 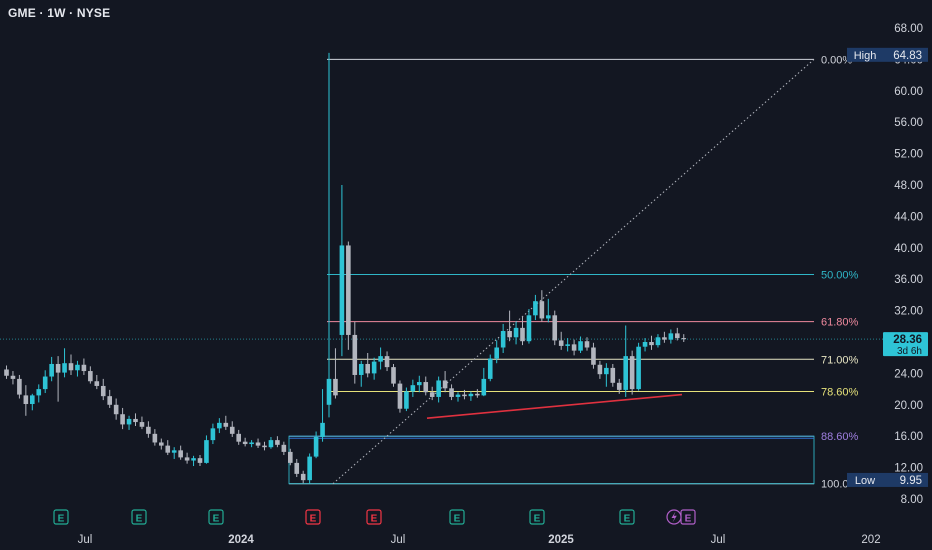 I want to click on support-trendline, so click(x=554, y=406).